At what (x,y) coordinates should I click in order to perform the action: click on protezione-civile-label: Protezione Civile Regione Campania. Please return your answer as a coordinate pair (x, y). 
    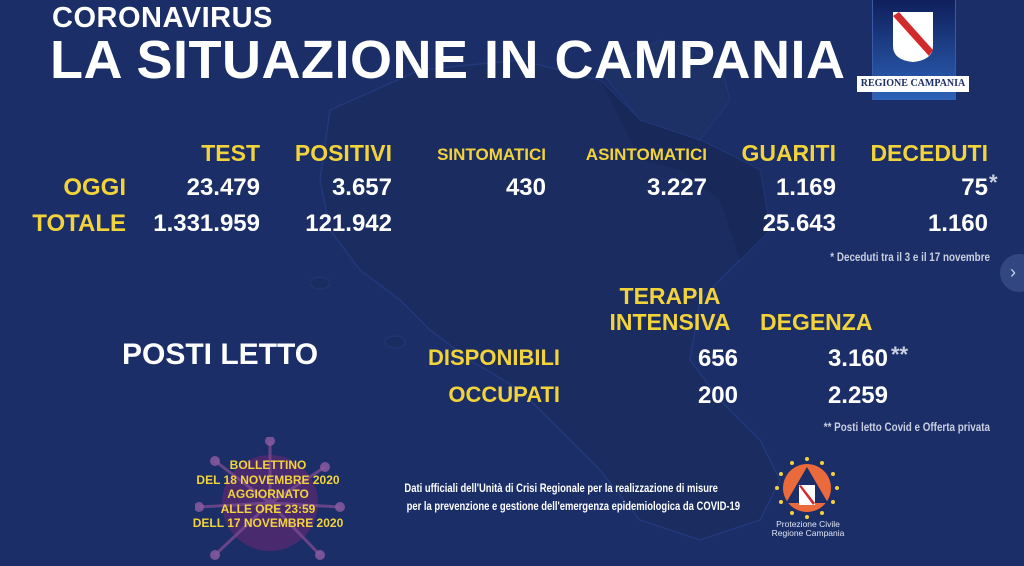
    Looking at the image, I should click on (808, 529).